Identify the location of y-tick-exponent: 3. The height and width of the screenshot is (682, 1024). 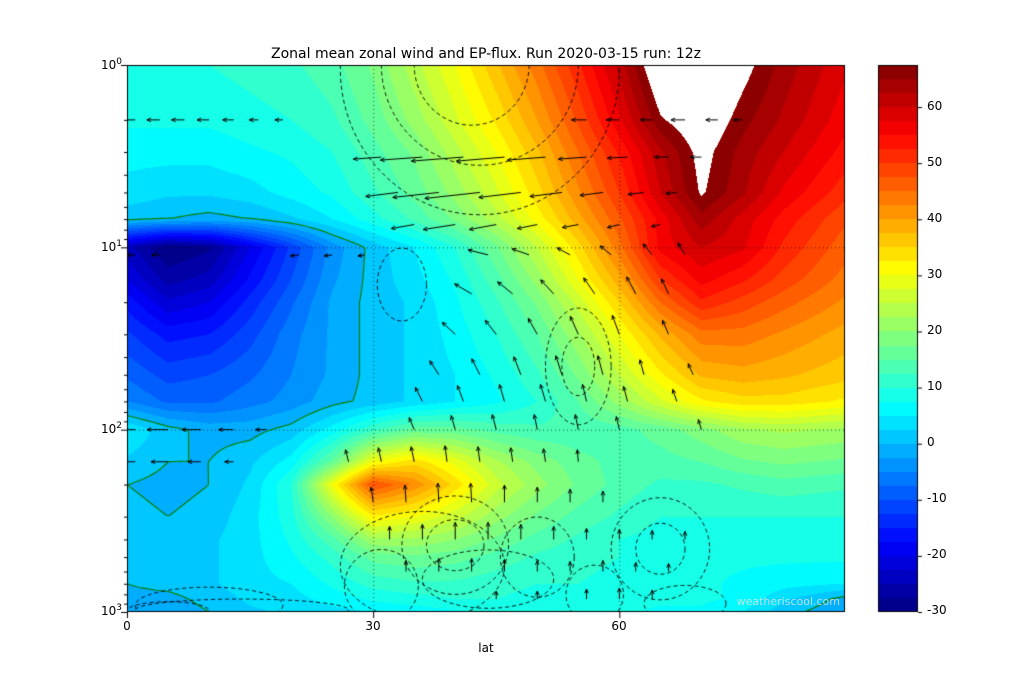
(119, 608).